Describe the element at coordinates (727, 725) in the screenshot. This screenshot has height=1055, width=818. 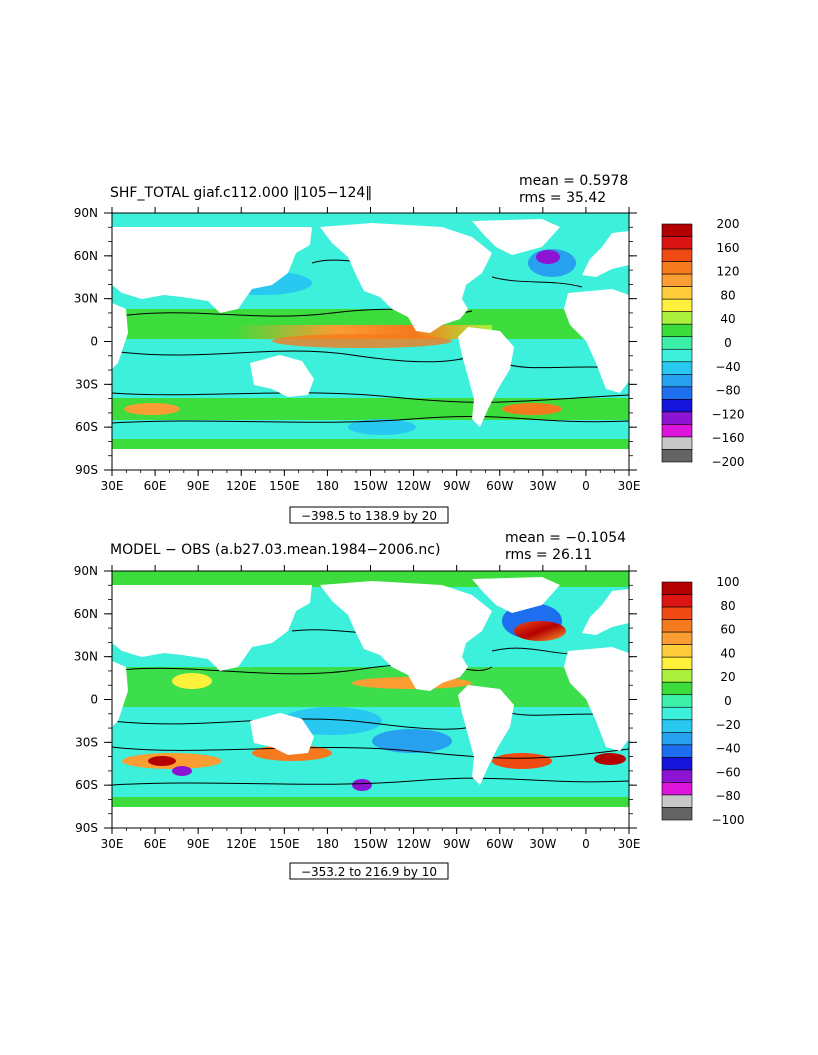
I see `colorbar-label: −20` at that location.